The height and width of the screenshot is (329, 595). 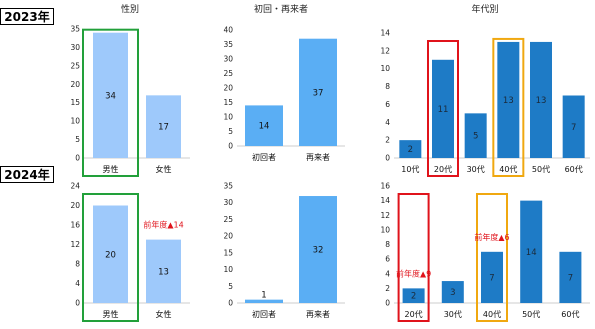 What do you see at coordinates (75, 186) in the screenshot?
I see `y-tick-label: 24` at bounding box center [75, 186].